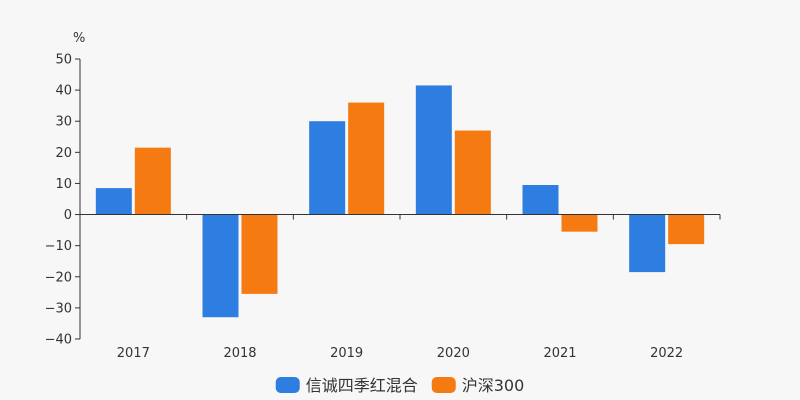  Describe the element at coordinates (63, 91) in the screenshot. I see `y-tick-label: 40` at that location.